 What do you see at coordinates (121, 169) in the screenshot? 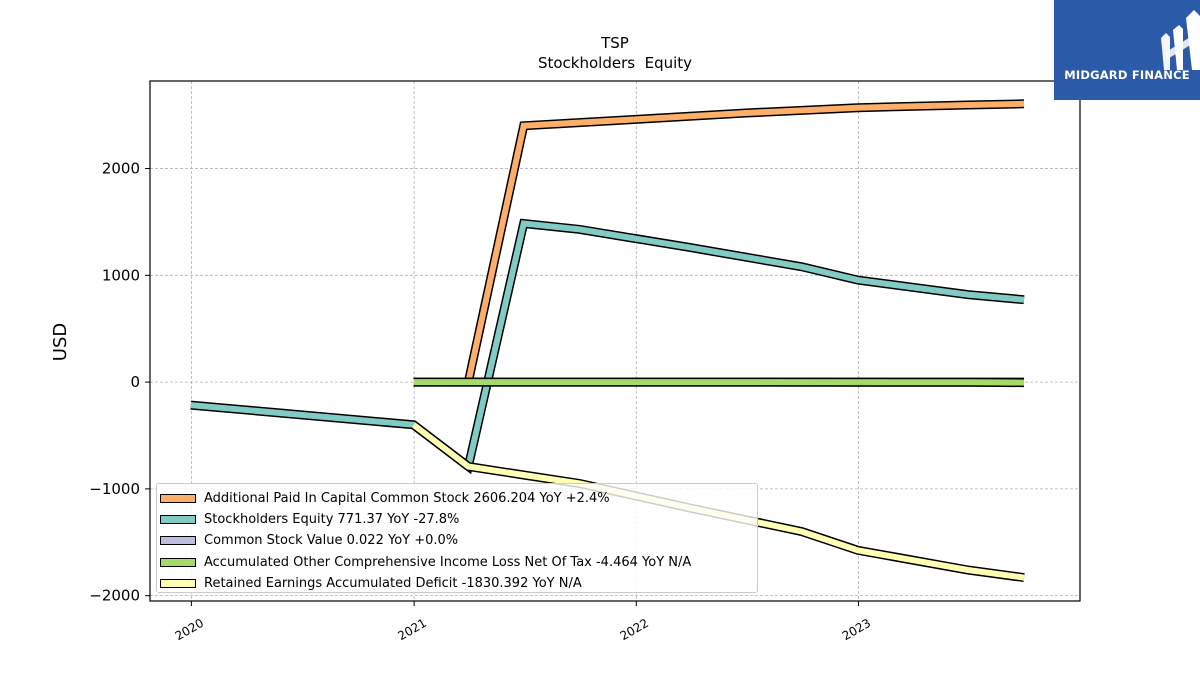
I see `y-tick-label: 2000` at bounding box center [121, 169].